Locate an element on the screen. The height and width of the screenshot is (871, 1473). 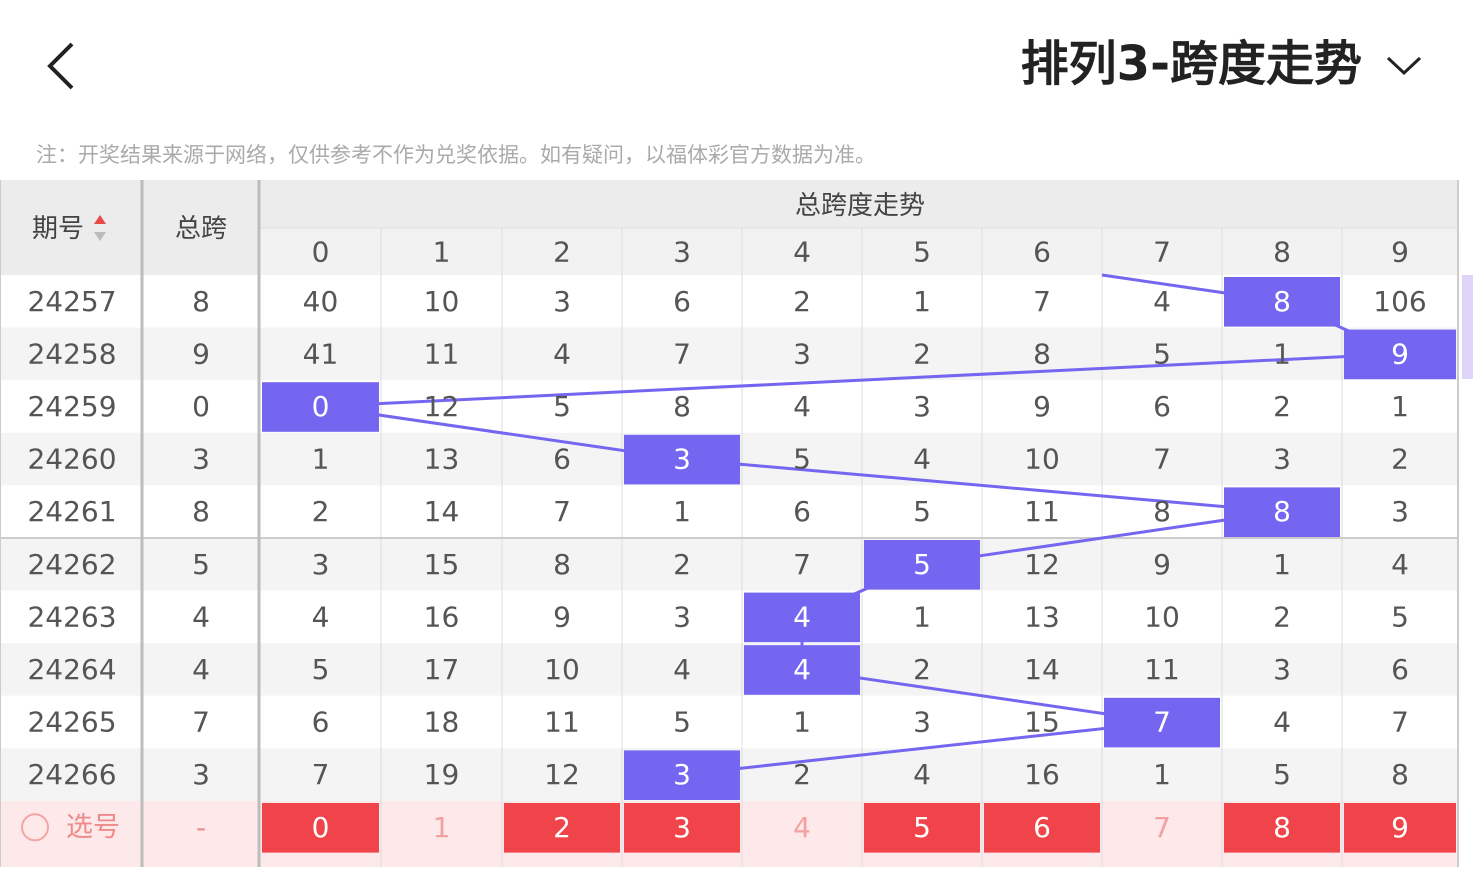
span: 4 is located at coordinates (201, 669).